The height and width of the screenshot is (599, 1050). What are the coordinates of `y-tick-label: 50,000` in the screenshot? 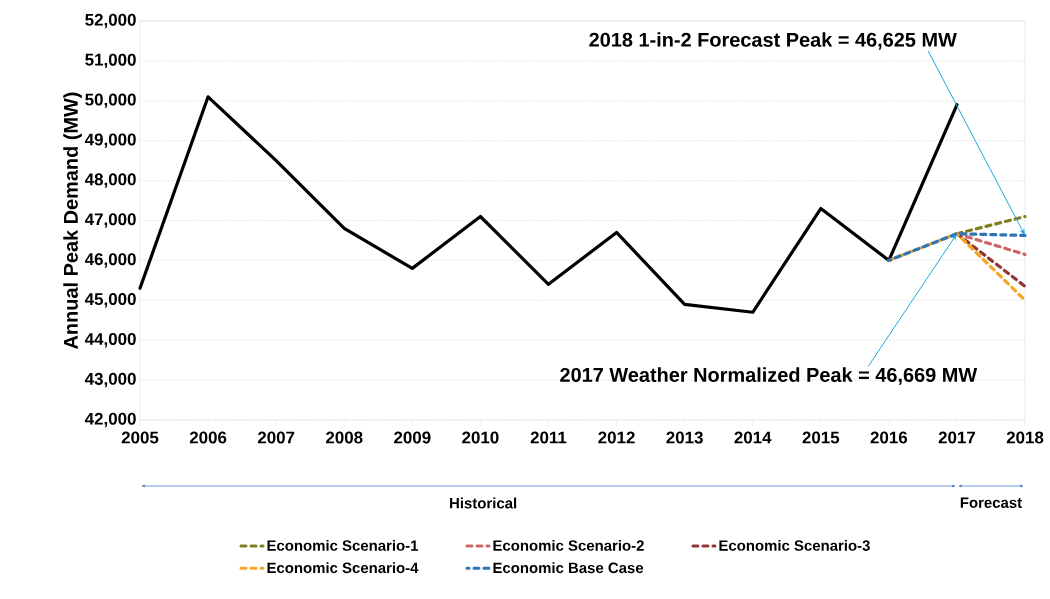 It's located at (110, 101).